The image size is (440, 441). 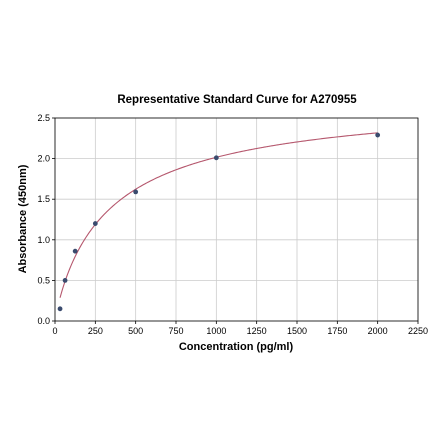 I want to click on x-axis-label: Concentration (pg/ml), so click(x=236, y=347).